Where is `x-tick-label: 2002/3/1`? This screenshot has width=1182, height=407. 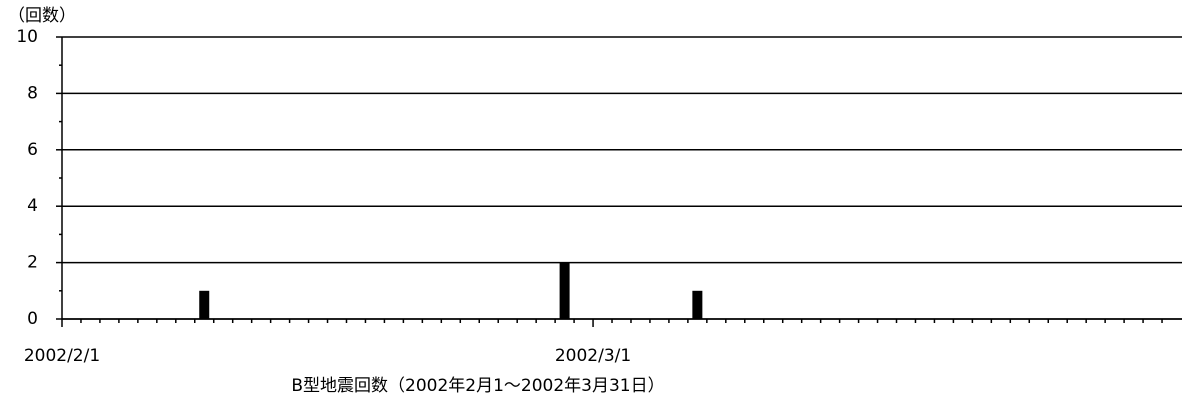
x-tick-label: 2002/3/1 is located at coordinates (593, 356).